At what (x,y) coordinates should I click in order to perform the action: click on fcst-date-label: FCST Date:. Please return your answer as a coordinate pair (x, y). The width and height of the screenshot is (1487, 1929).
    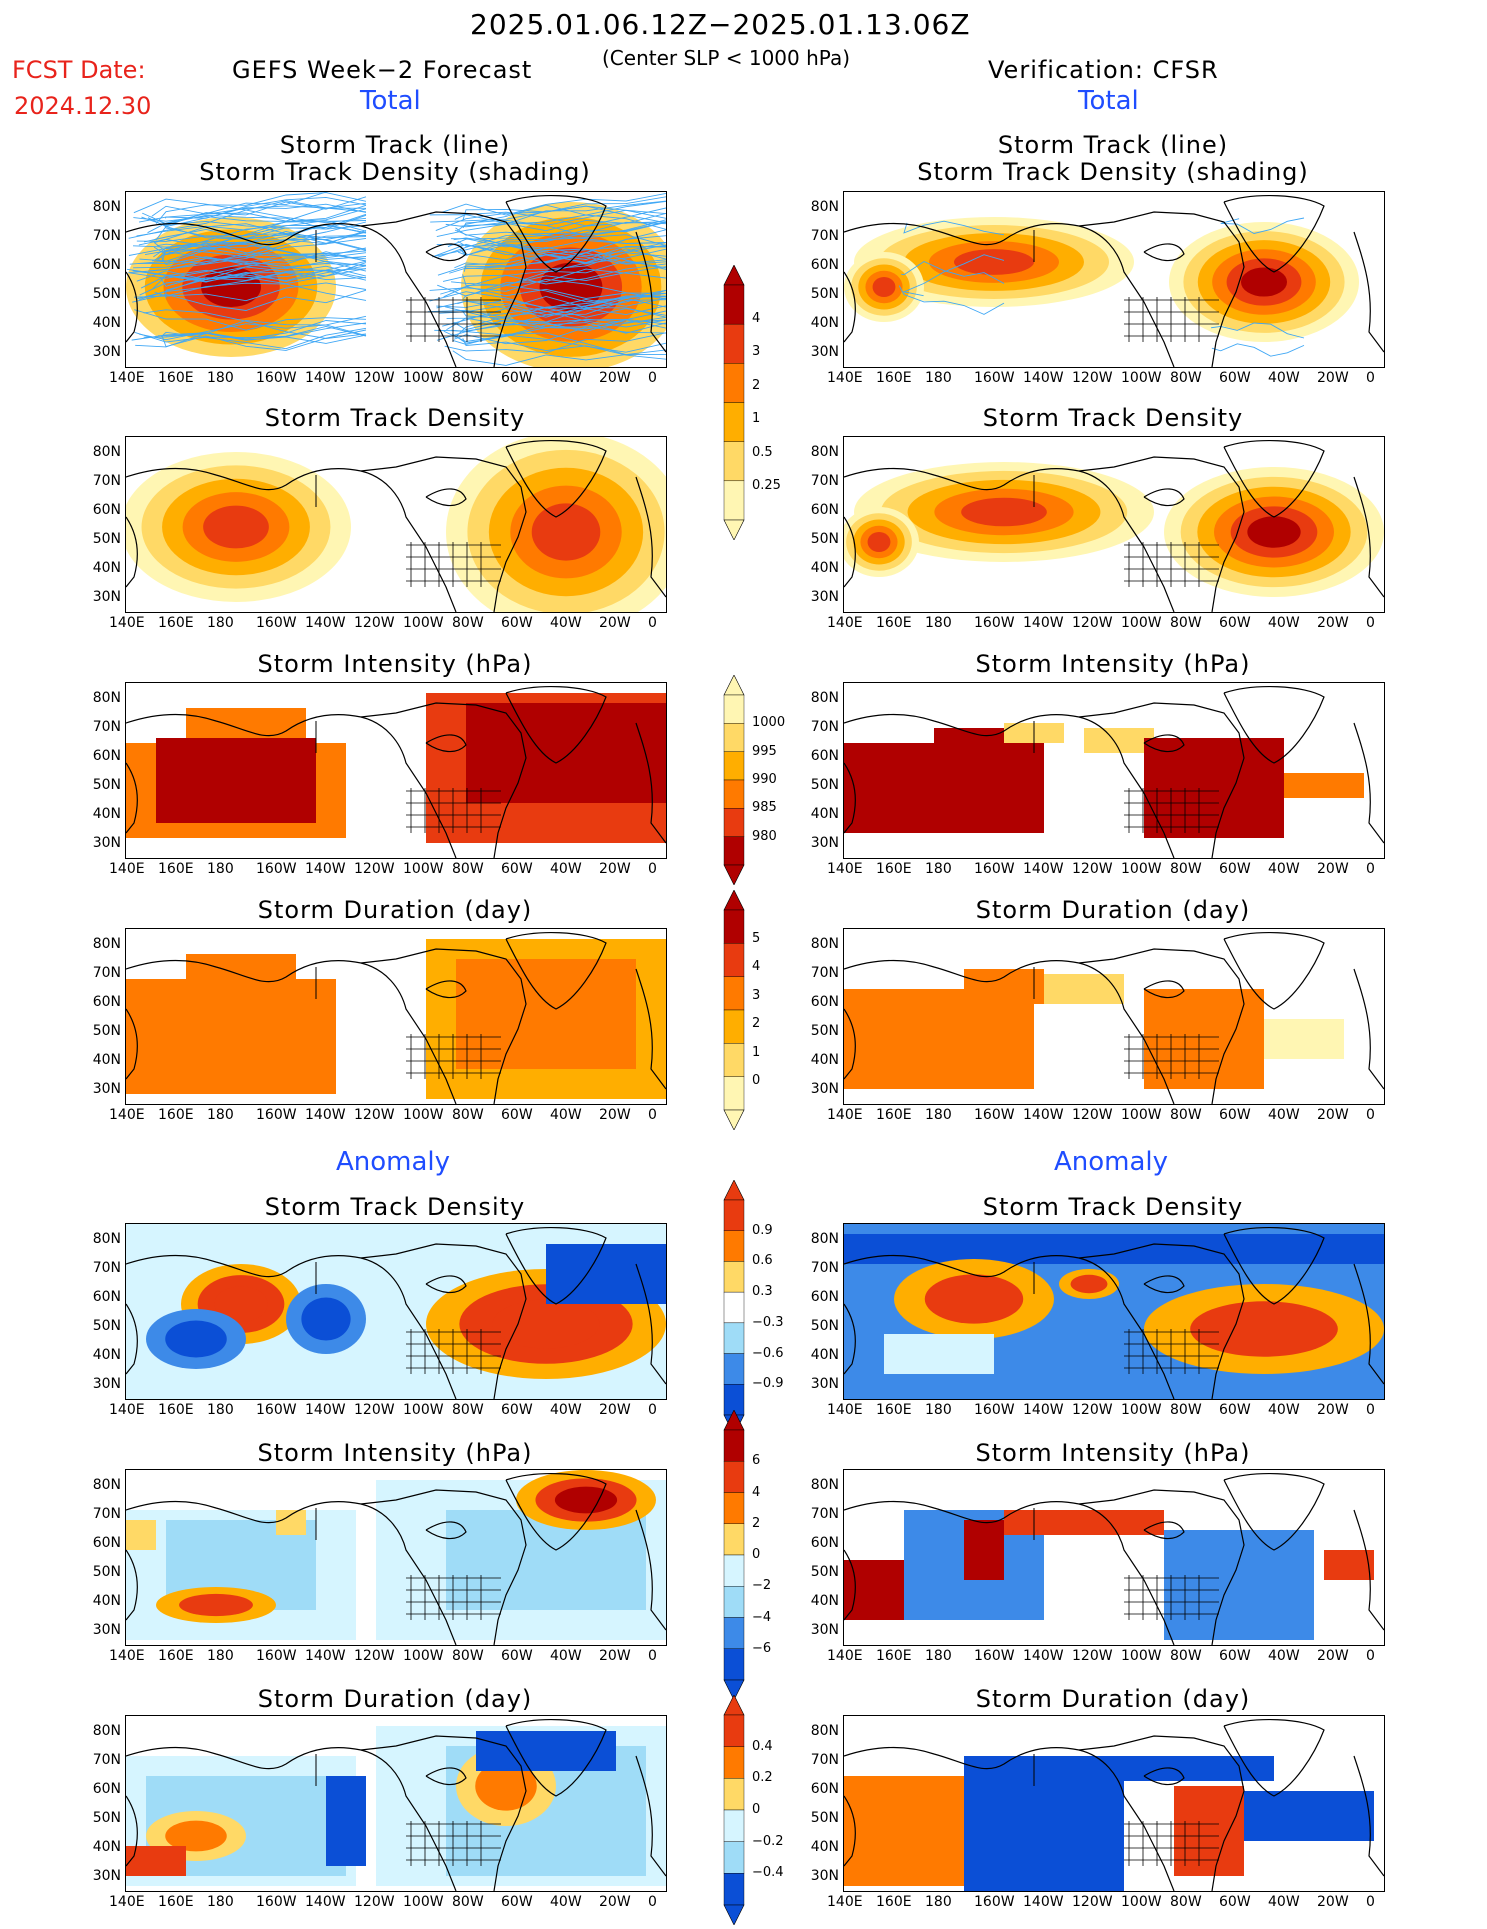
    Looking at the image, I should click on (79, 70).